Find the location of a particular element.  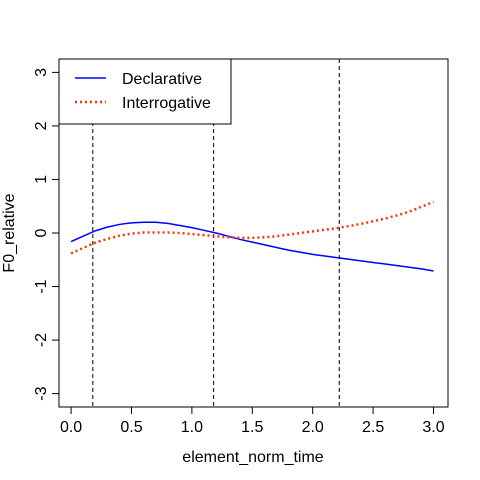

x-tick-label: 2.5 is located at coordinates (373, 427).